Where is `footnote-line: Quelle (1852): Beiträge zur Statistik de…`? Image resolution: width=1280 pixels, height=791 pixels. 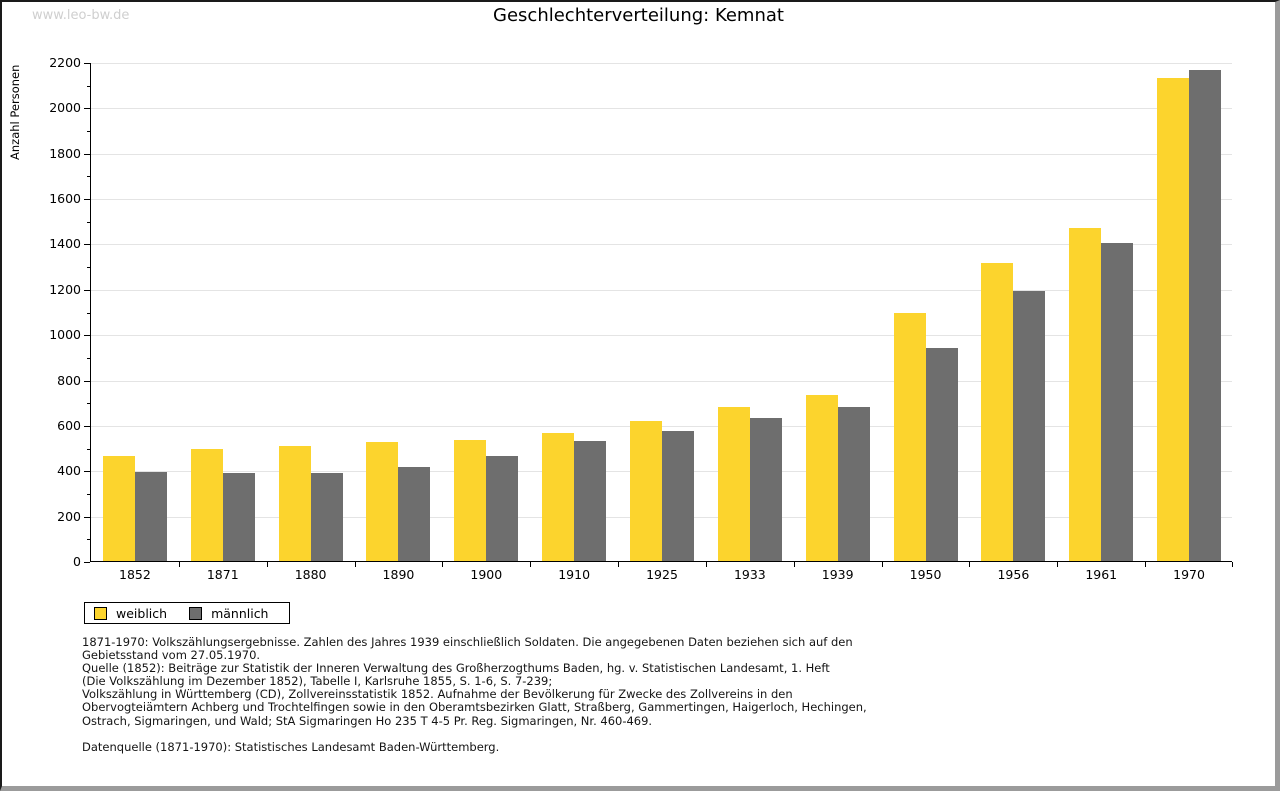 footnote-line: Quelle (1852): Beiträge zur Statistik de… is located at coordinates (456, 668).